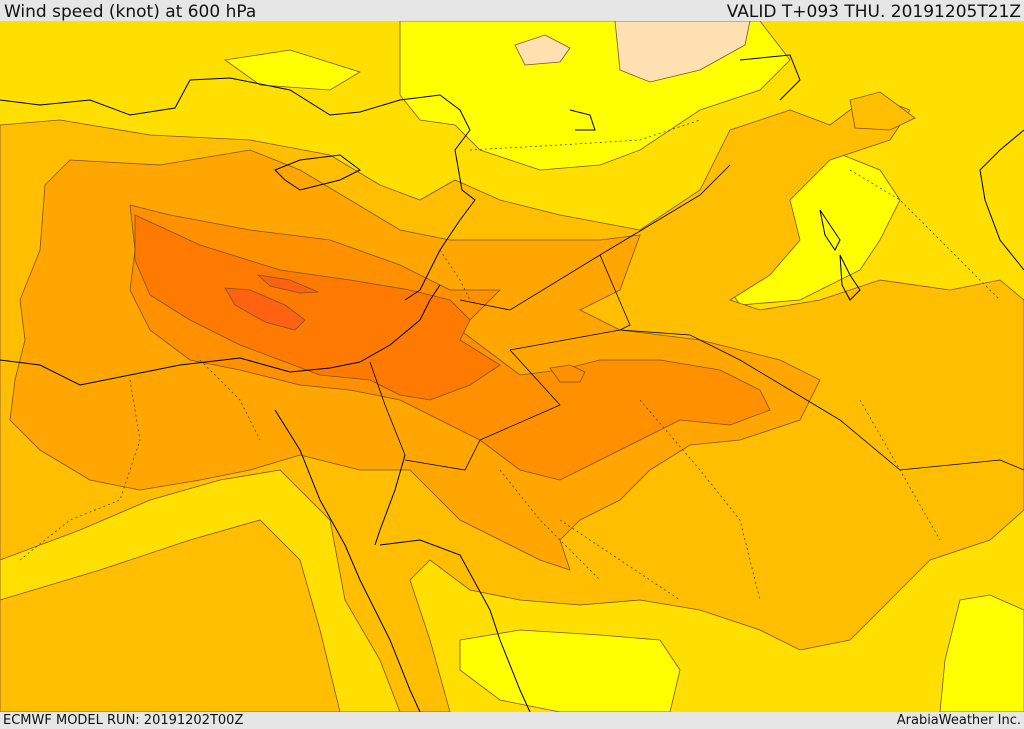  I want to click on model-run-label: ECMWF MODEL RUN: 20191202T00Z, so click(123, 720).